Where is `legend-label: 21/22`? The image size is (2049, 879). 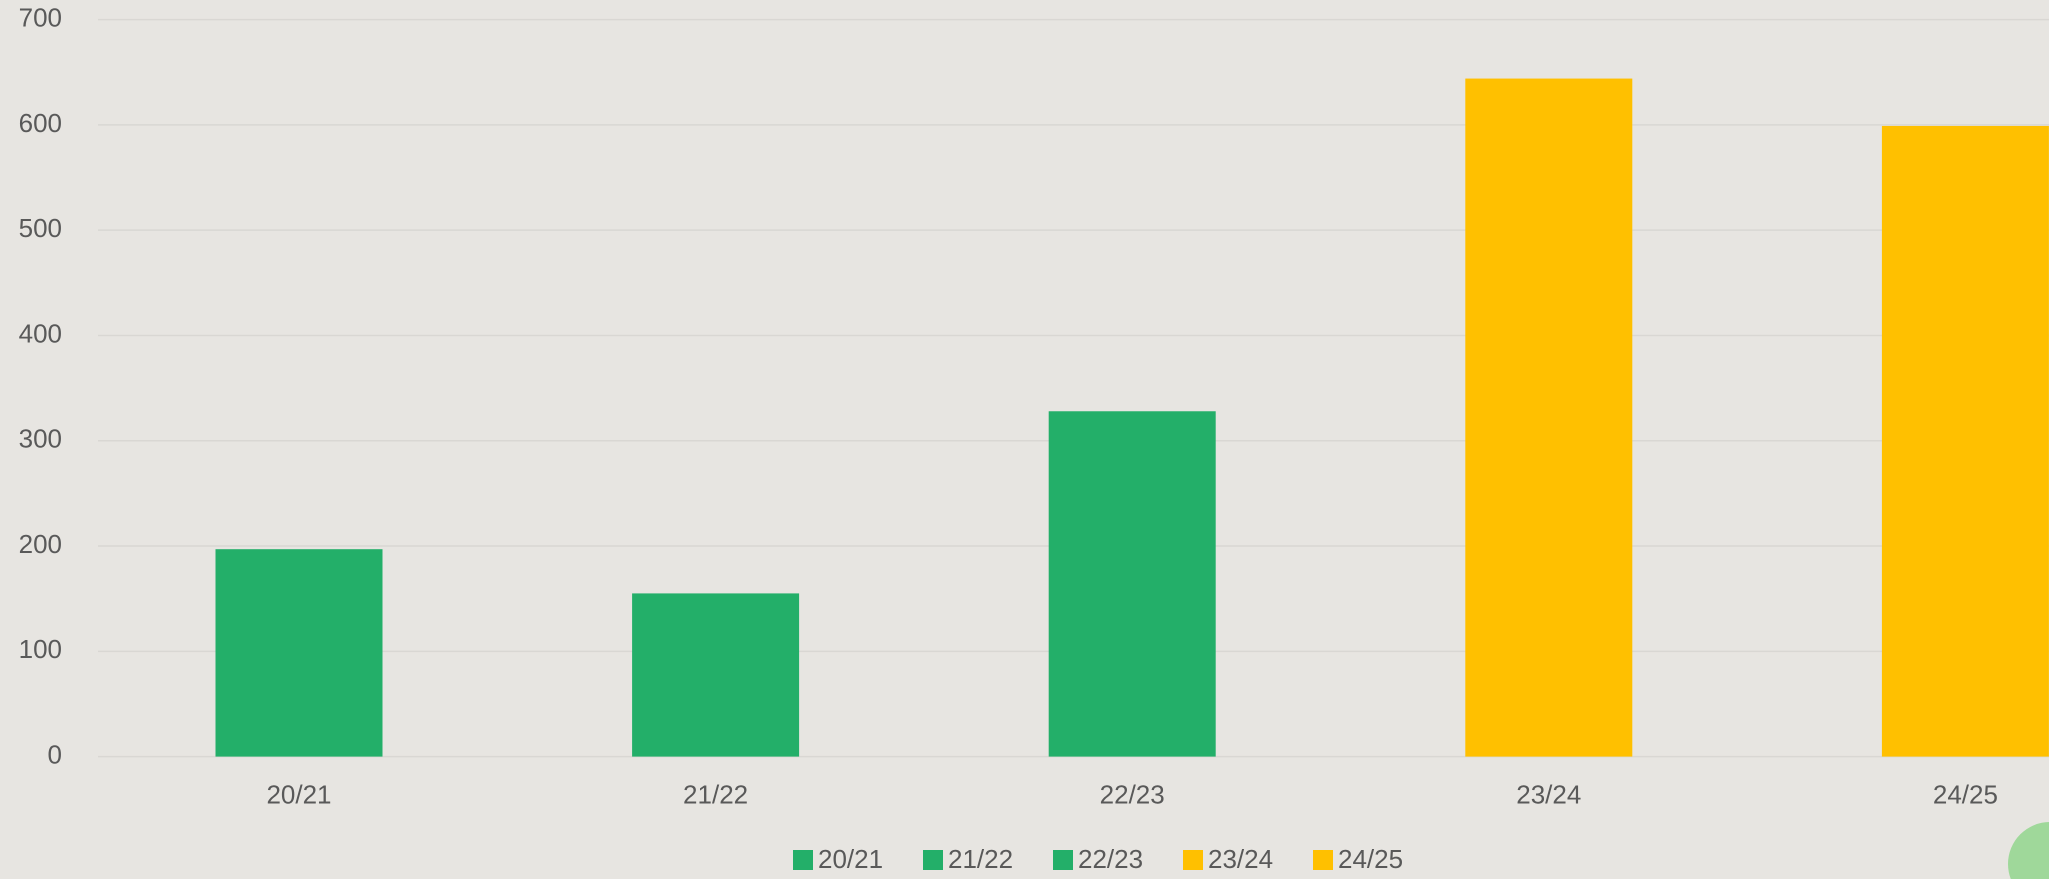 legend-label: 21/22 is located at coordinates (980, 859).